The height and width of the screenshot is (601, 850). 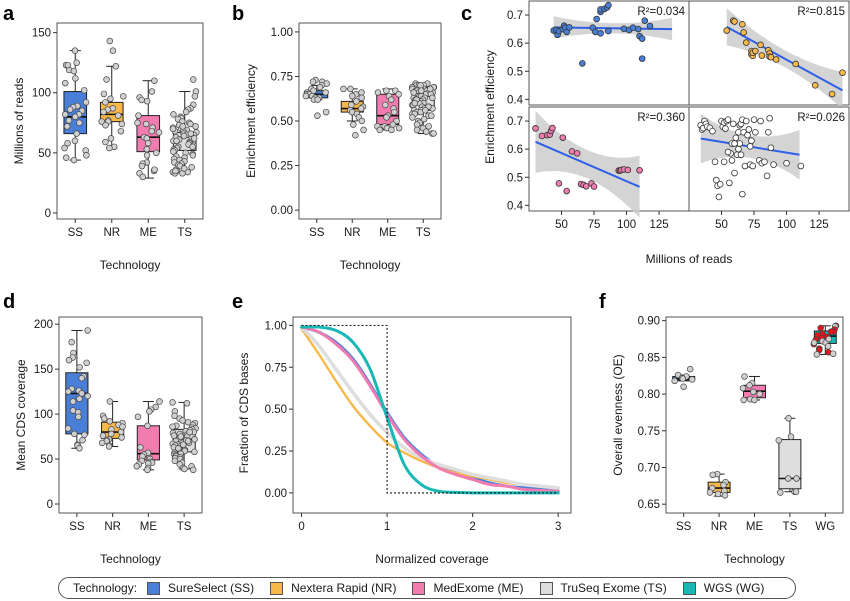 I want to click on facet-me: R²=0.360 0.4 0.5 0.6 0.7 50 75 100 125, so click(x=598, y=168).